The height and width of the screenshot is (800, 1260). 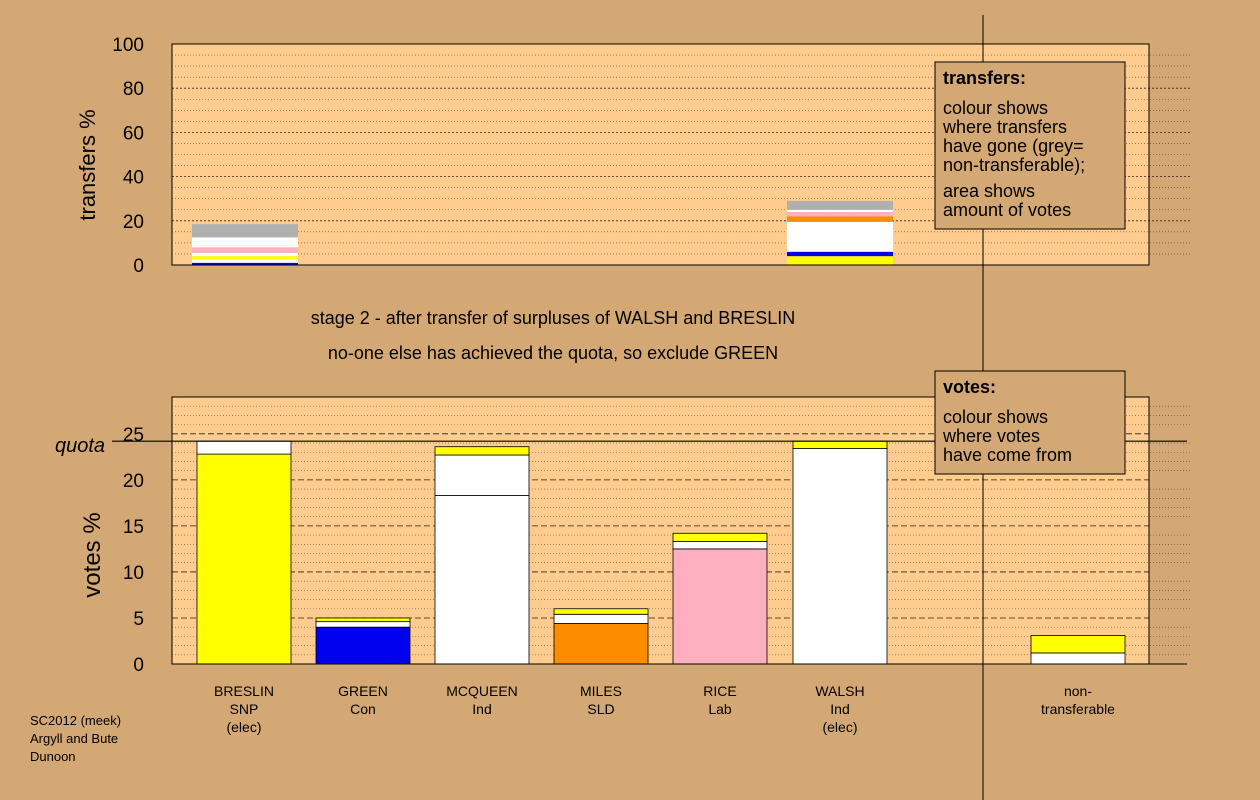 What do you see at coordinates (363, 709) in the screenshot?
I see `candidate-label: Con` at bounding box center [363, 709].